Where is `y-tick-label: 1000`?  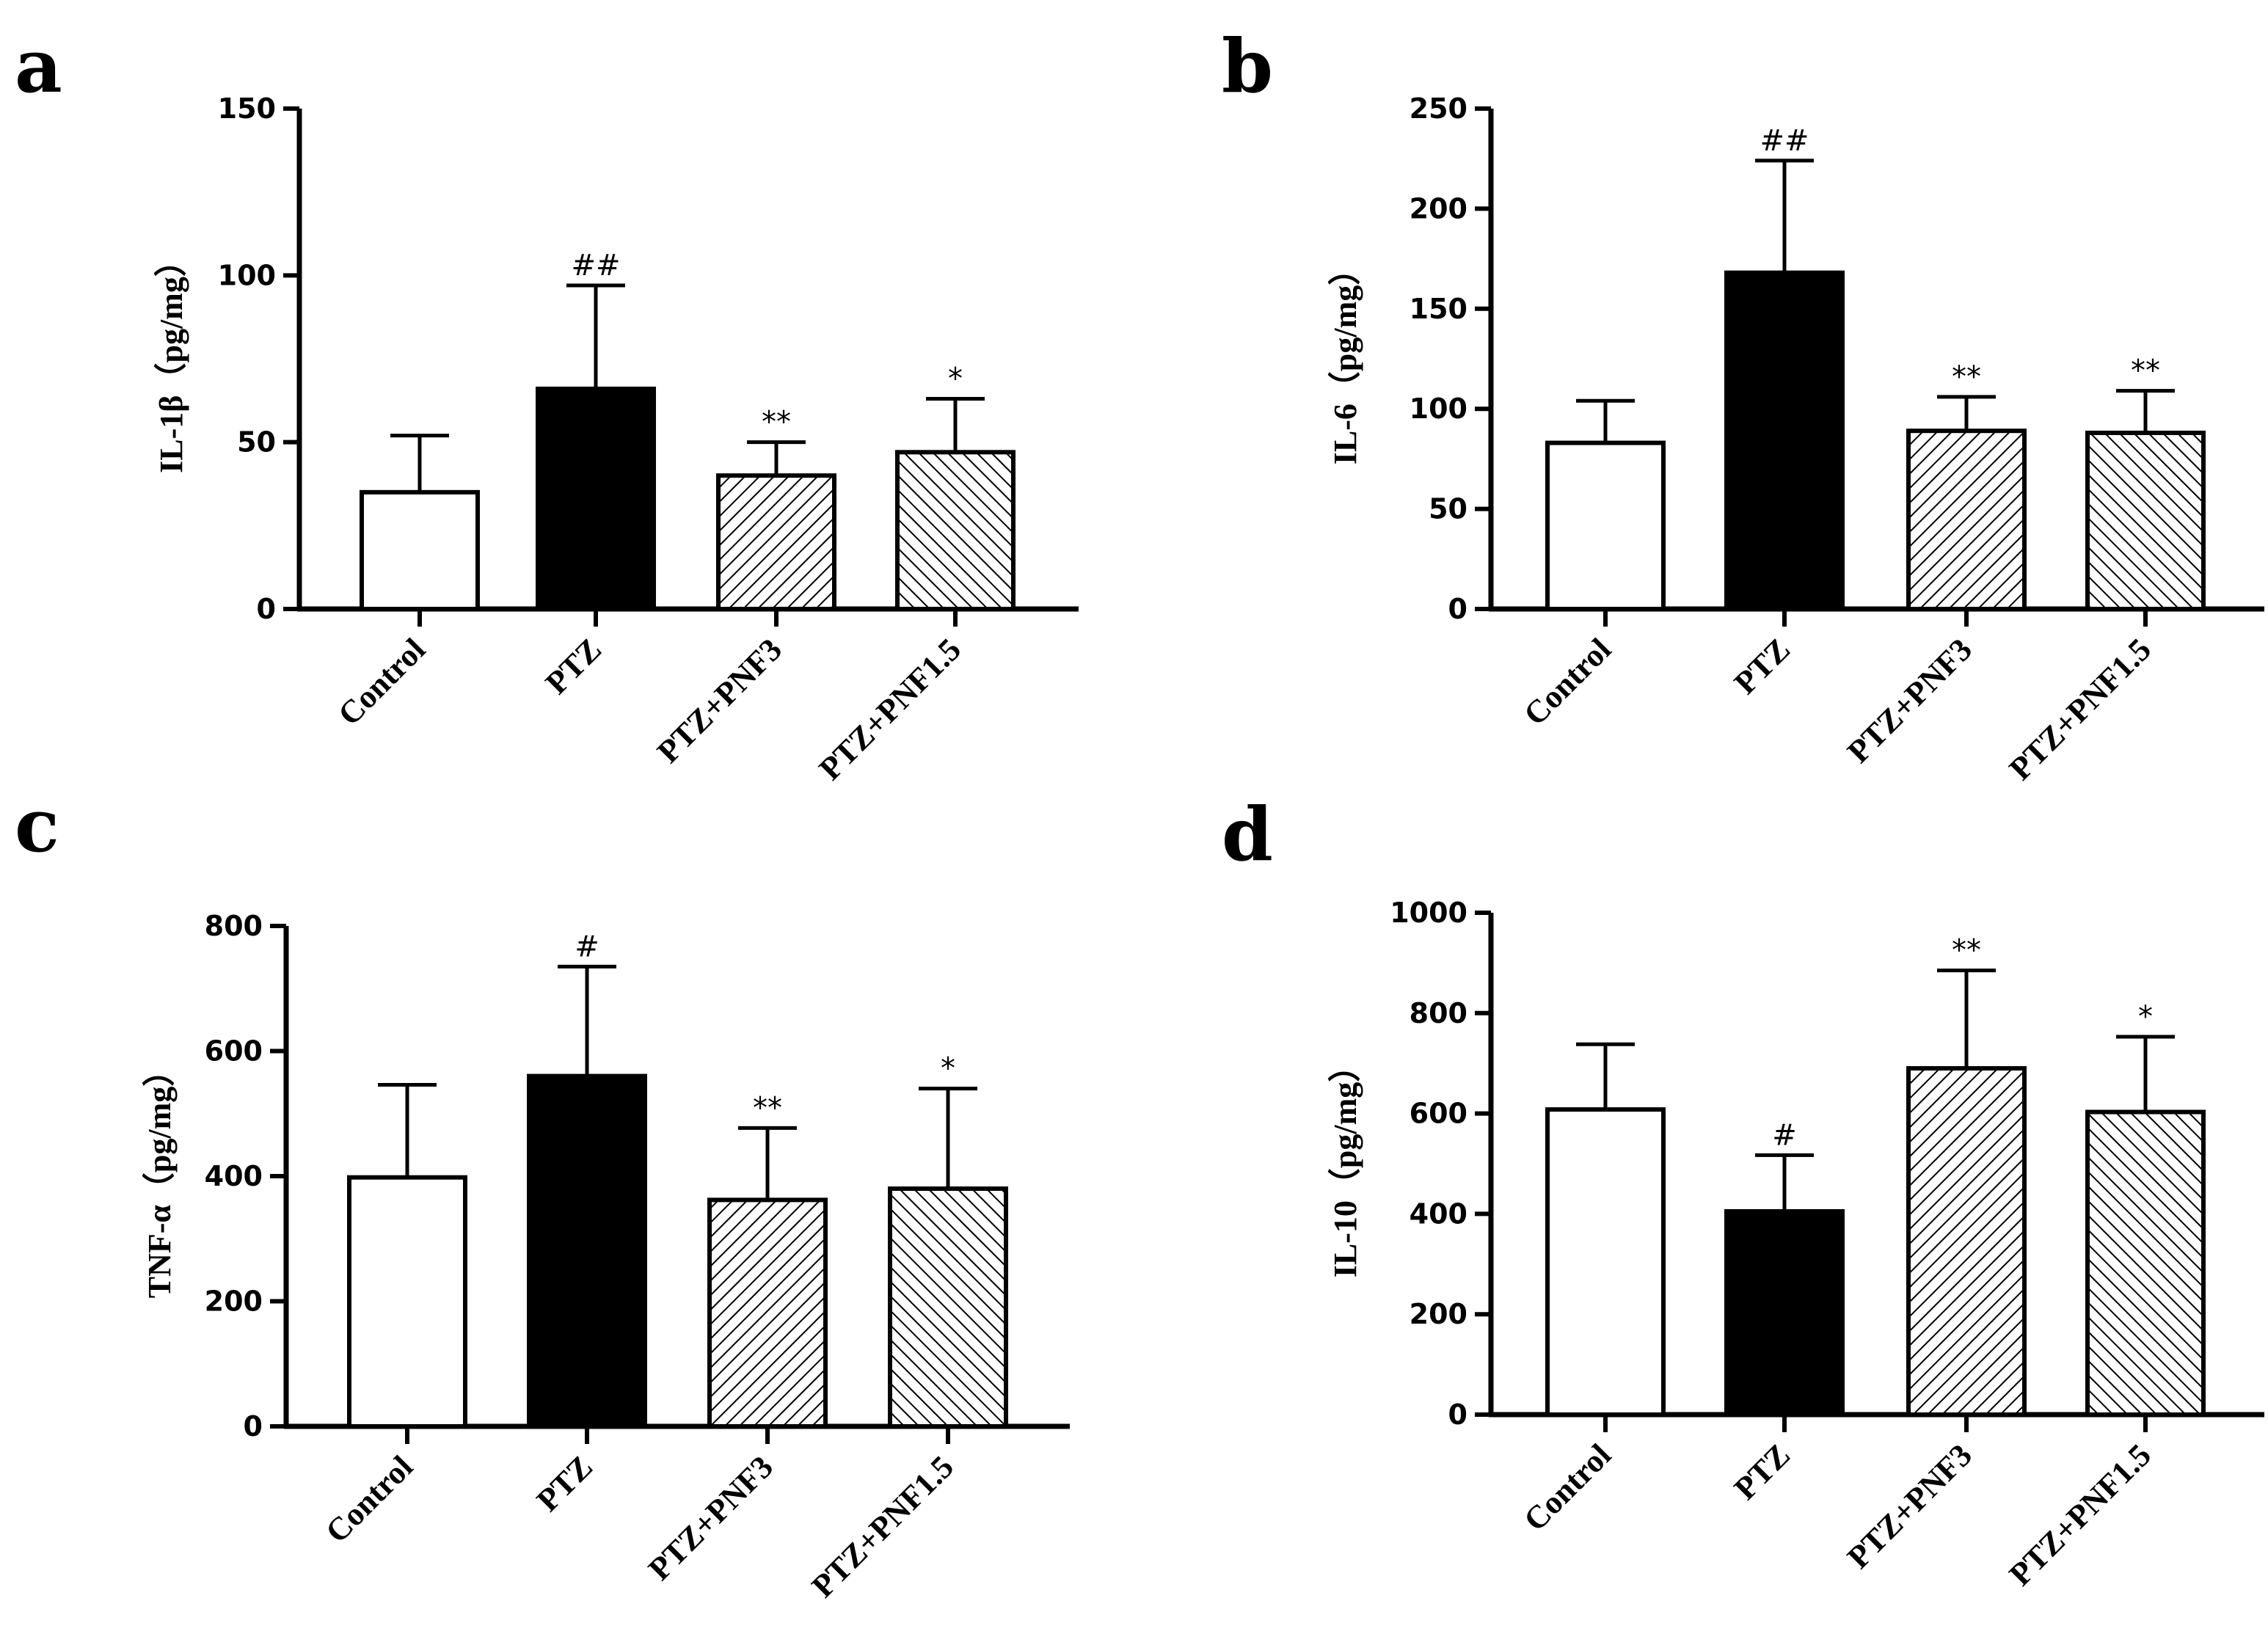 y-tick-label: 1000 is located at coordinates (1428, 913).